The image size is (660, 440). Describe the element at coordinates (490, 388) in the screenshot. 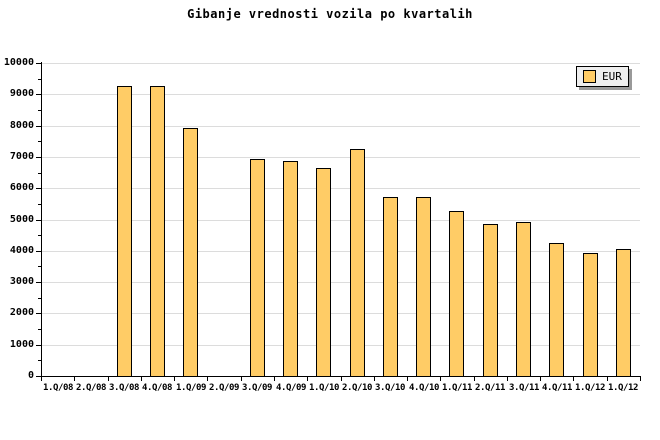

I see `x-tick-label: 2.Q/11` at that location.